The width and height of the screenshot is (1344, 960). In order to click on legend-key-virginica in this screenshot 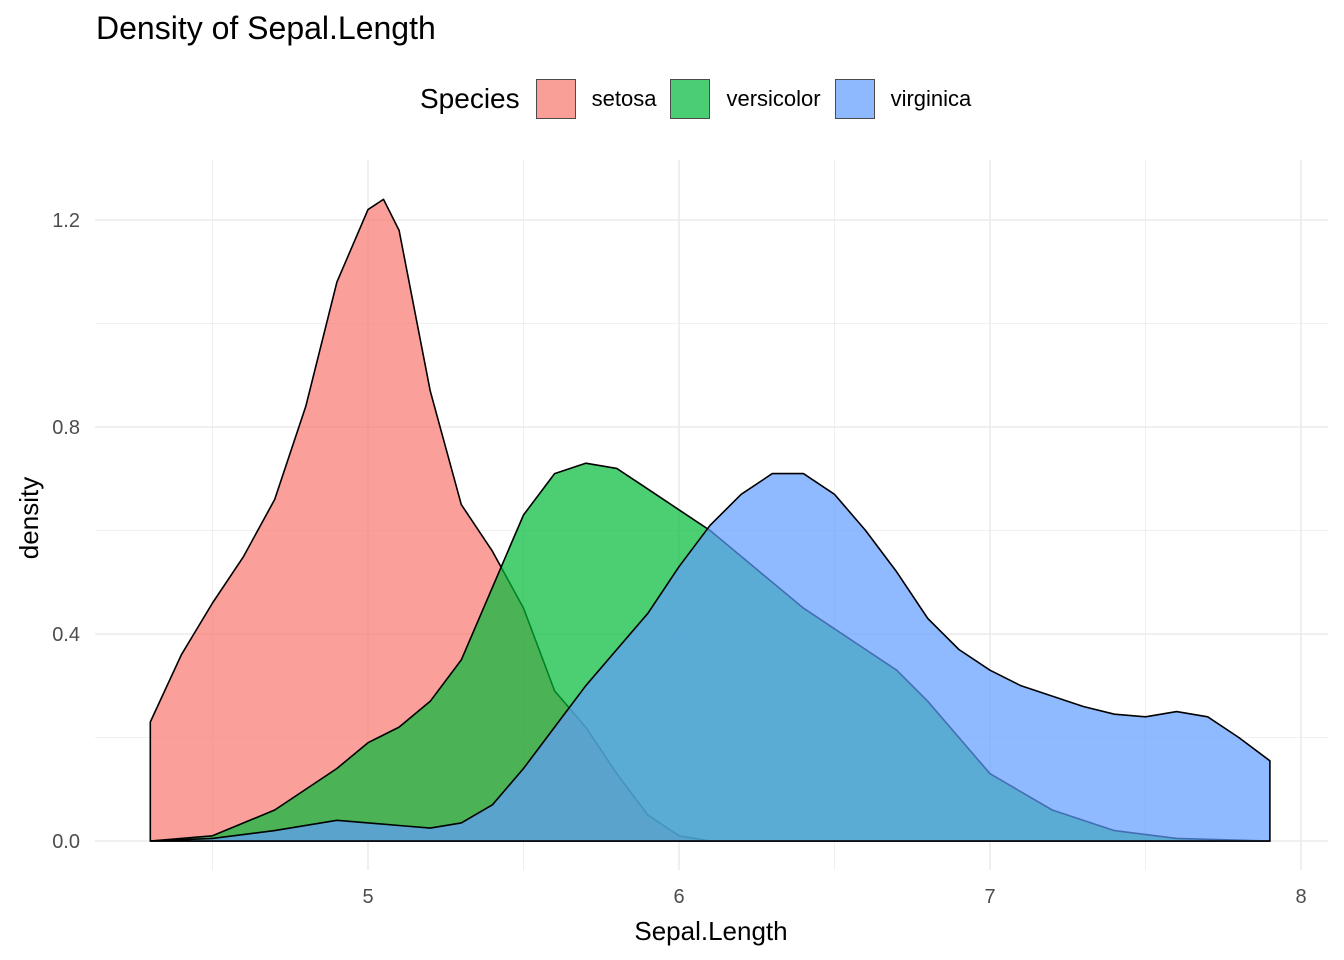, I will do `click(854, 99)`.